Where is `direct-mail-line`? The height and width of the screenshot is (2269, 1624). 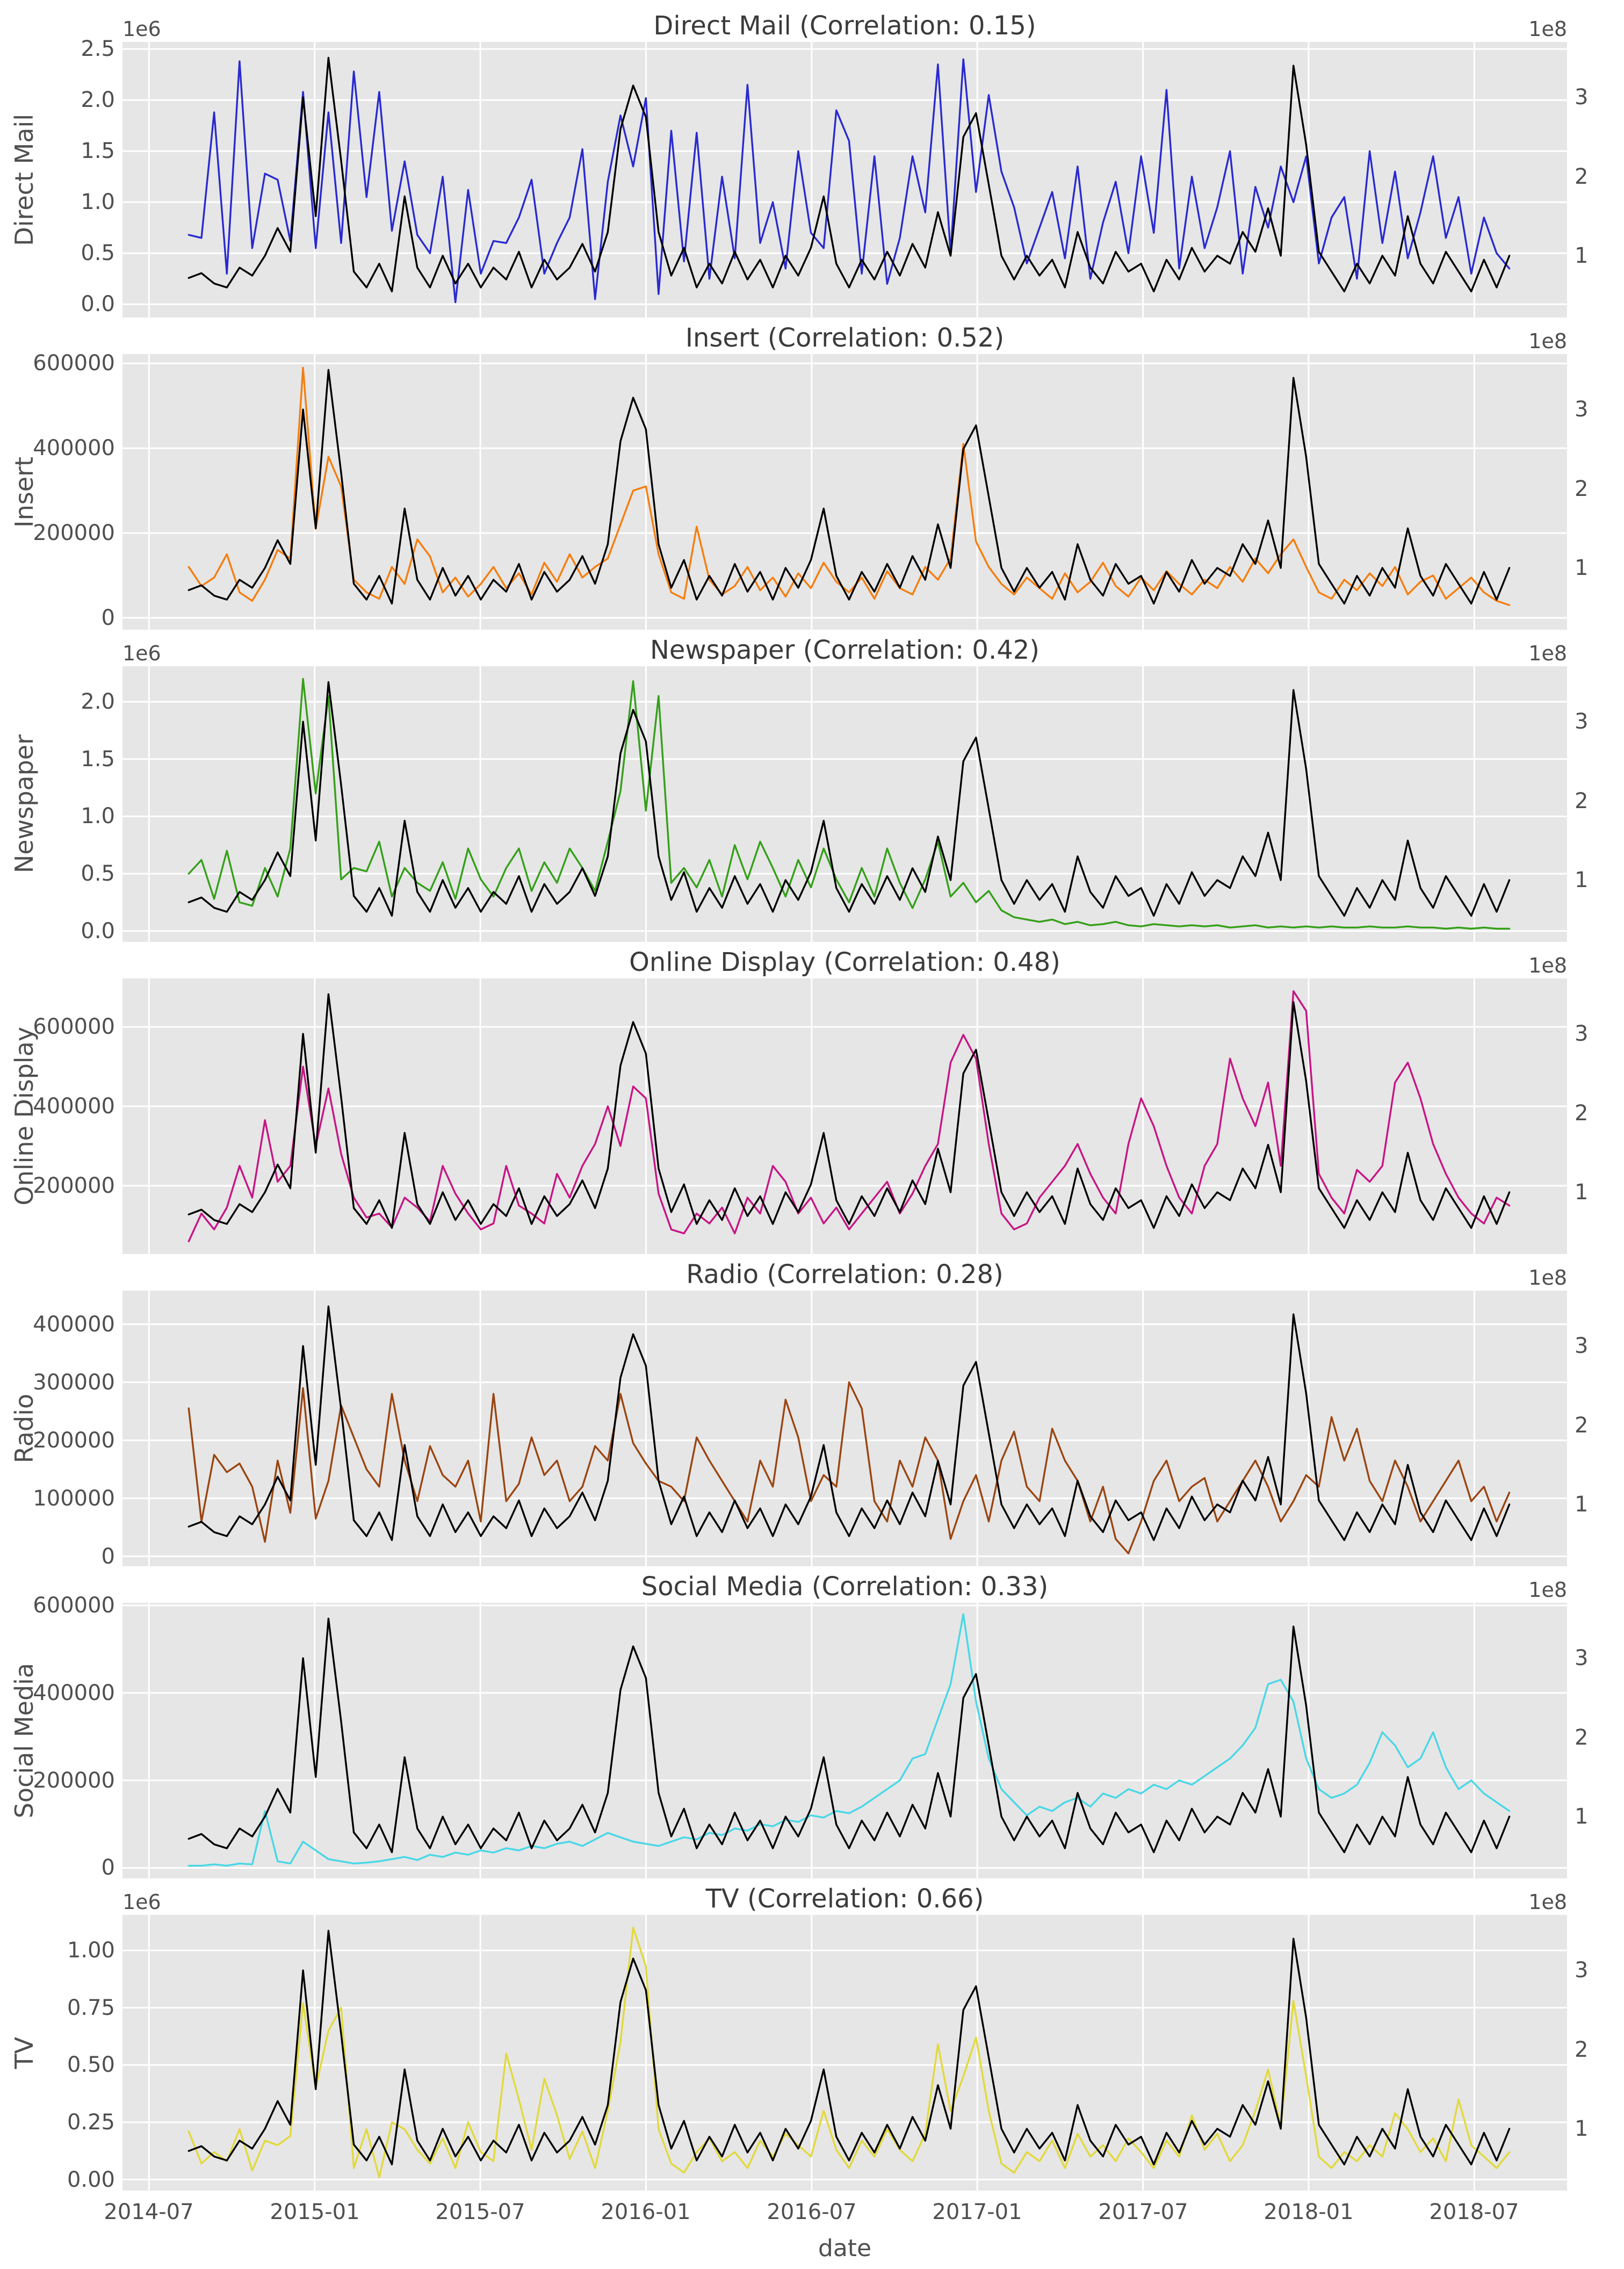 direct-mail-line is located at coordinates (849, 181).